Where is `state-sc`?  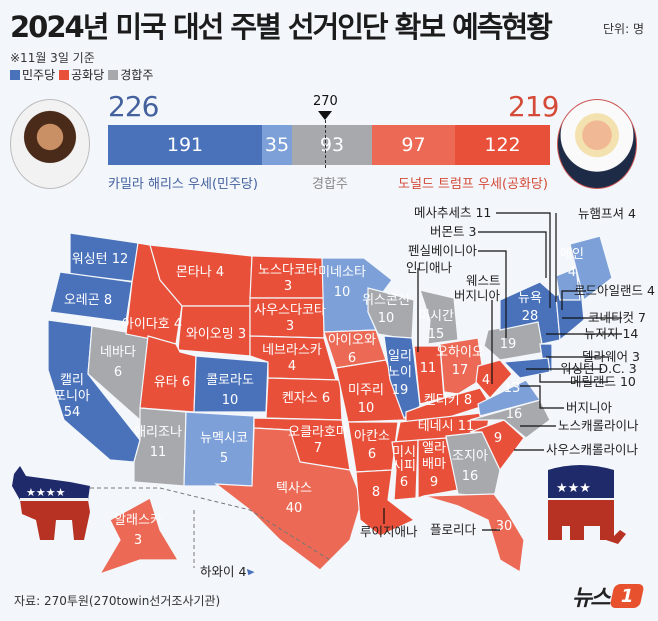 state-sc is located at coordinates (497, 445).